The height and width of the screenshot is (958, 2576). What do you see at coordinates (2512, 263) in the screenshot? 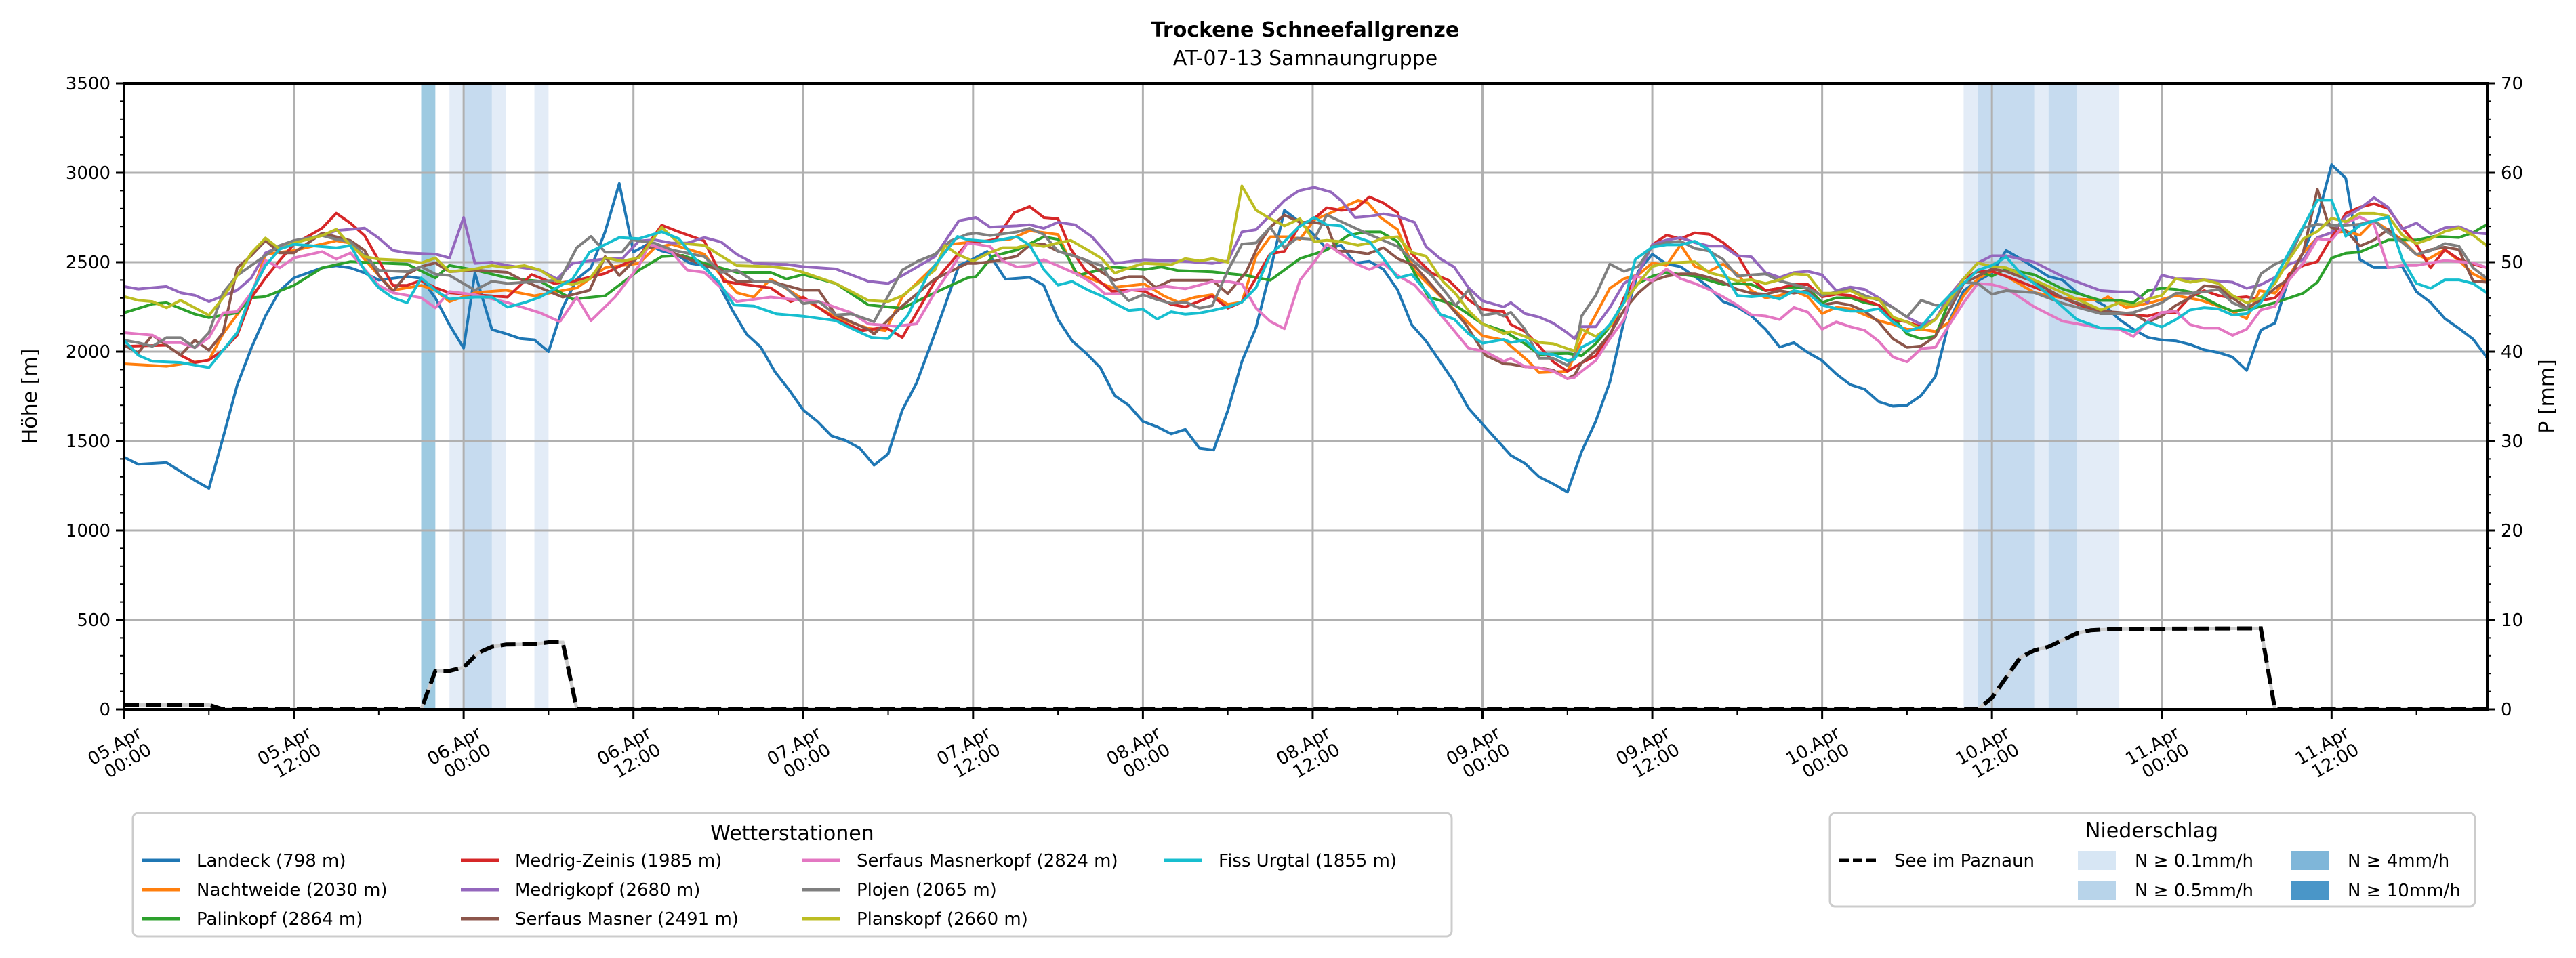
I see `y2-tick-label: 50` at bounding box center [2512, 263].